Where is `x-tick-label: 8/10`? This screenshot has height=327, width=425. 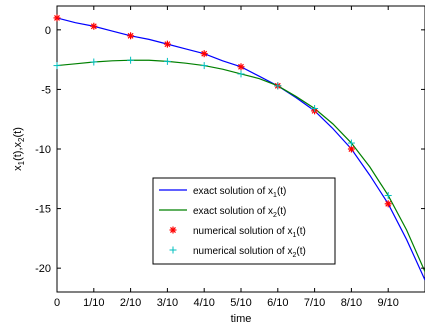 x-tick-label: 8/10 is located at coordinates (351, 303).